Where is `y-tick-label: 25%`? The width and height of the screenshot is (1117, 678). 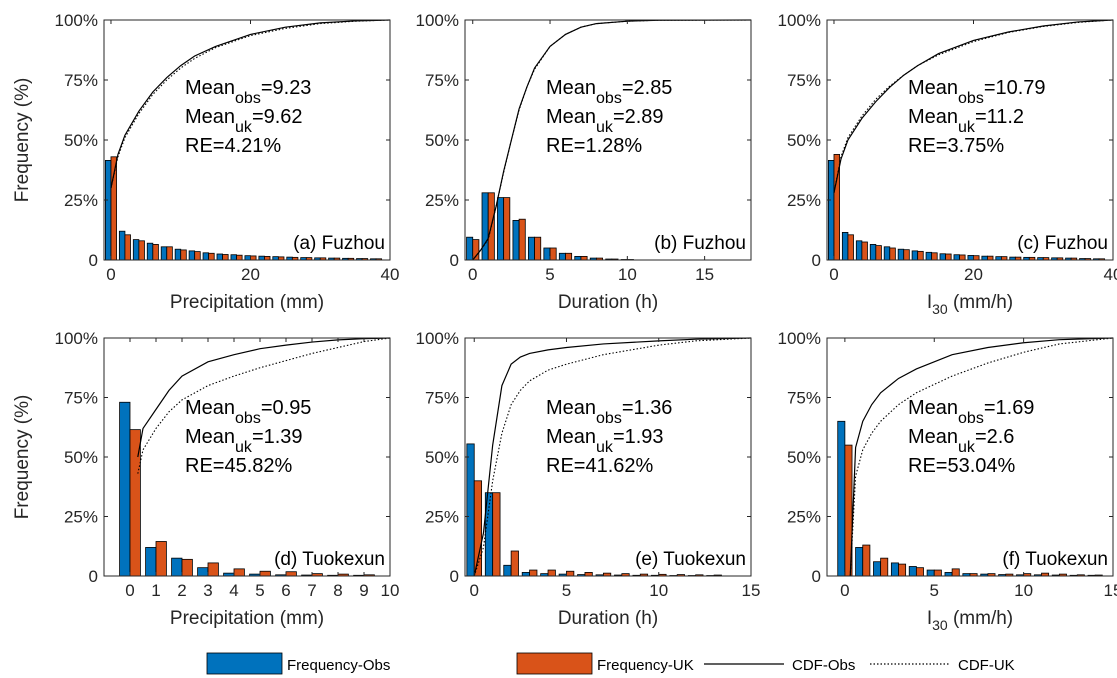 y-tick-label: 25% is located at coordinates (442, 517).